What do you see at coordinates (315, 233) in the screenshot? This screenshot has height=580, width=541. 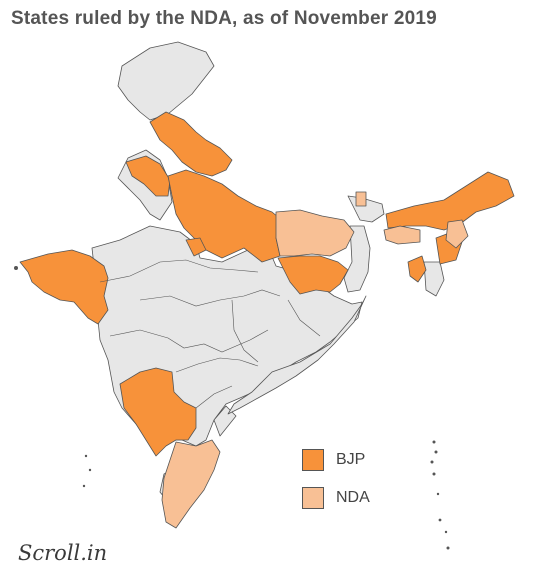 I see `state-bihar` at bounding box center [315, 233].